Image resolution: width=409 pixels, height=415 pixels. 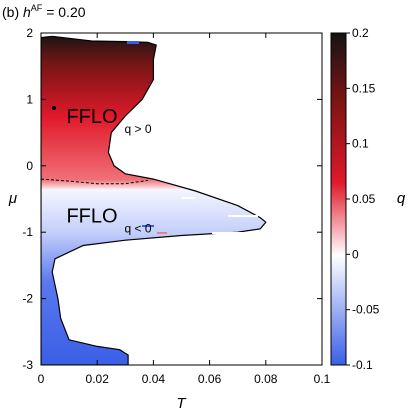 I want to click on colorbar-tick-label: 0.05, so click(x=364, y=199).